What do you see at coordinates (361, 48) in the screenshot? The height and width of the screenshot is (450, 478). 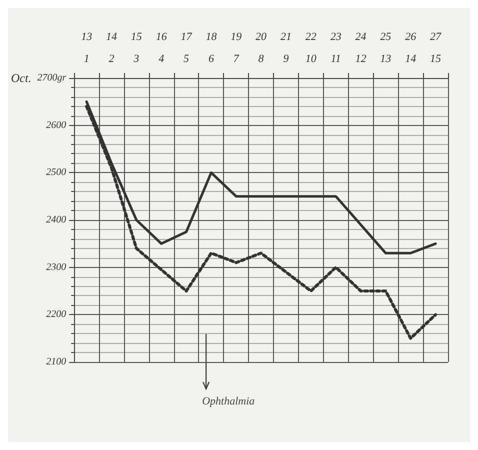 I see `x-tick-label: 24 12` at bounding box center [361, 48].